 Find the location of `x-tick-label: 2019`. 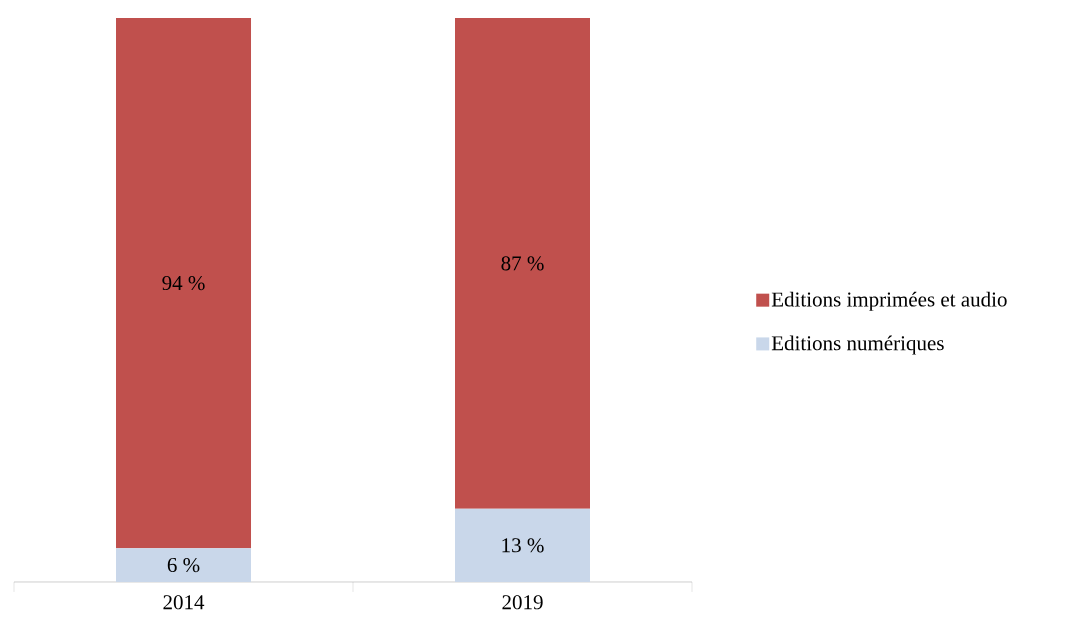

x-tick-label: 2019 is located at coordinates (522, 602).